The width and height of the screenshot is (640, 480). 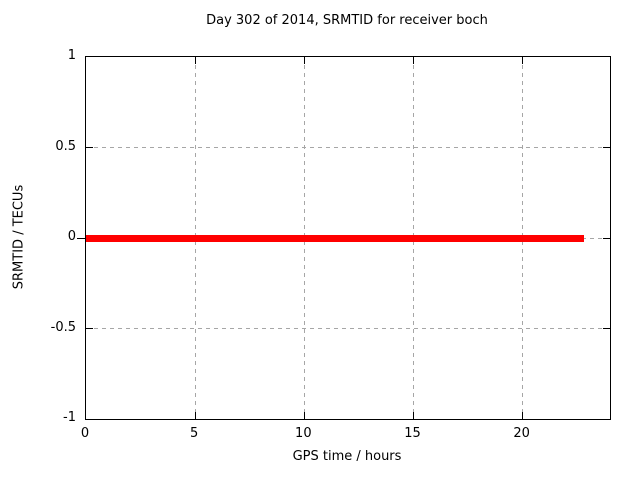 I want to click on y-tick-label: 1, so click(x=71, y=55).